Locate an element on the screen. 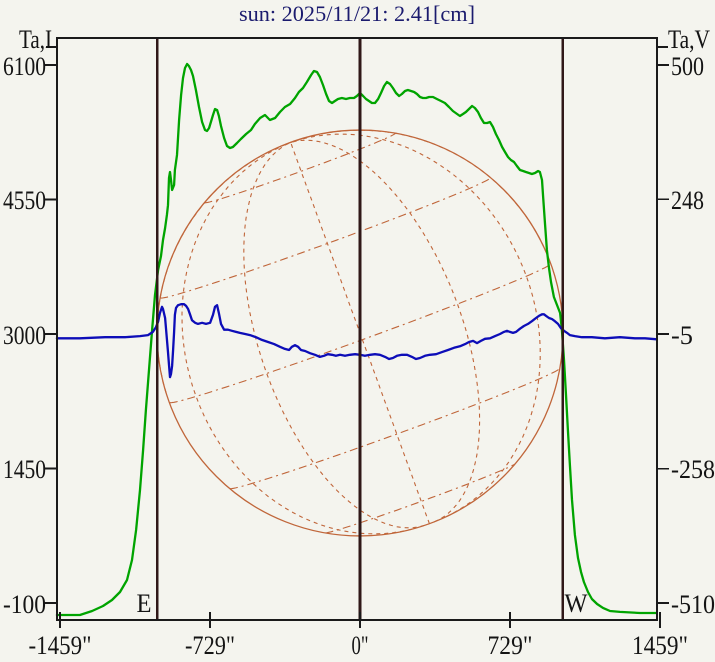 This screenshot has height=662, width=715. right-axis-tick-label-3: -258 is located at coordinates (693, 469).